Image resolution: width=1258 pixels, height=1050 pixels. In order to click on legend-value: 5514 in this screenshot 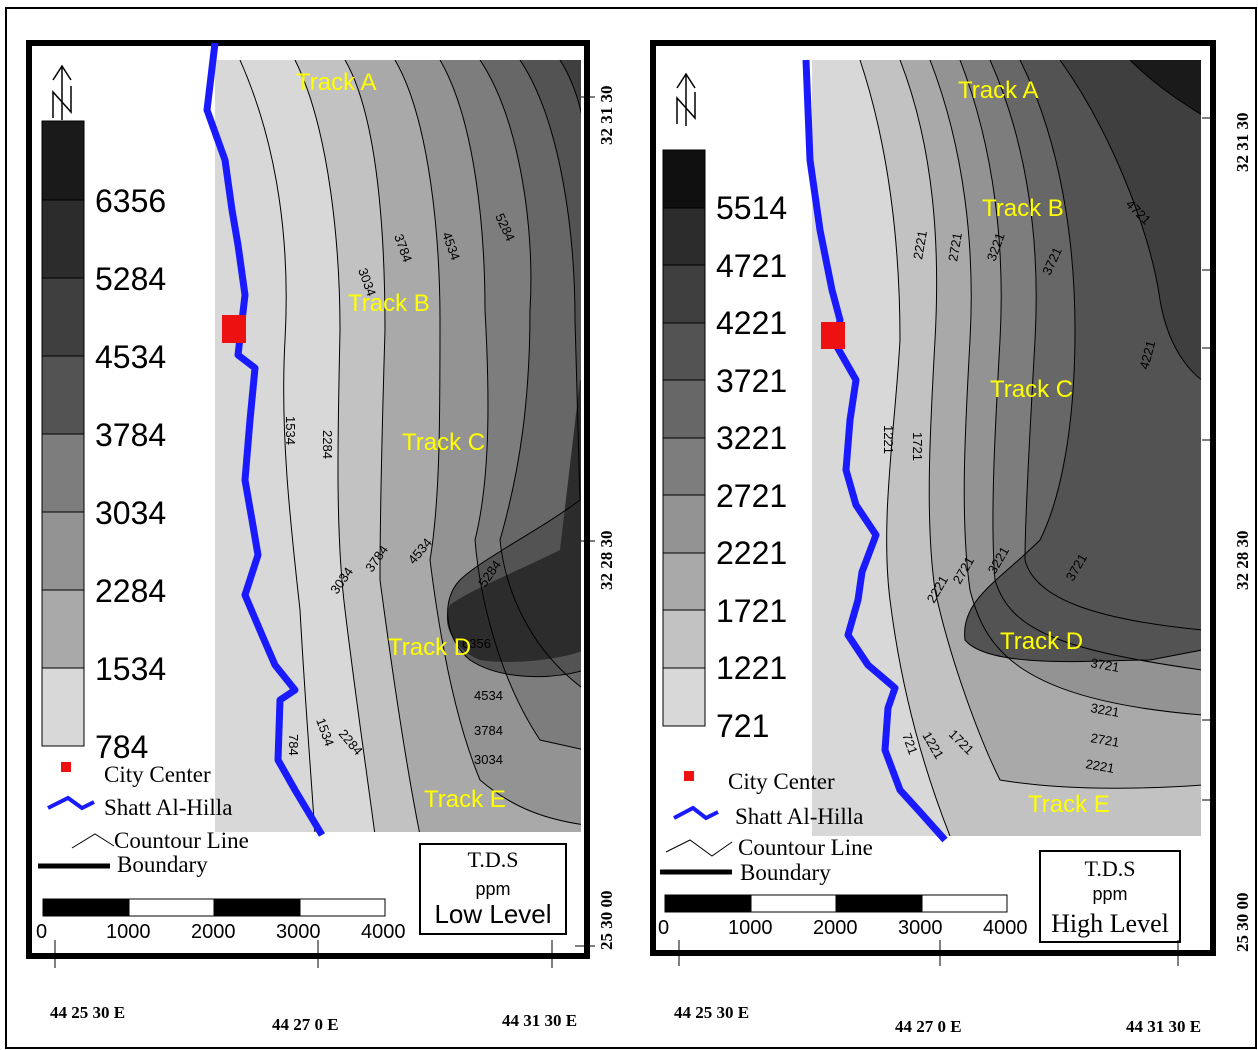, I will do `click(751, 208)`.